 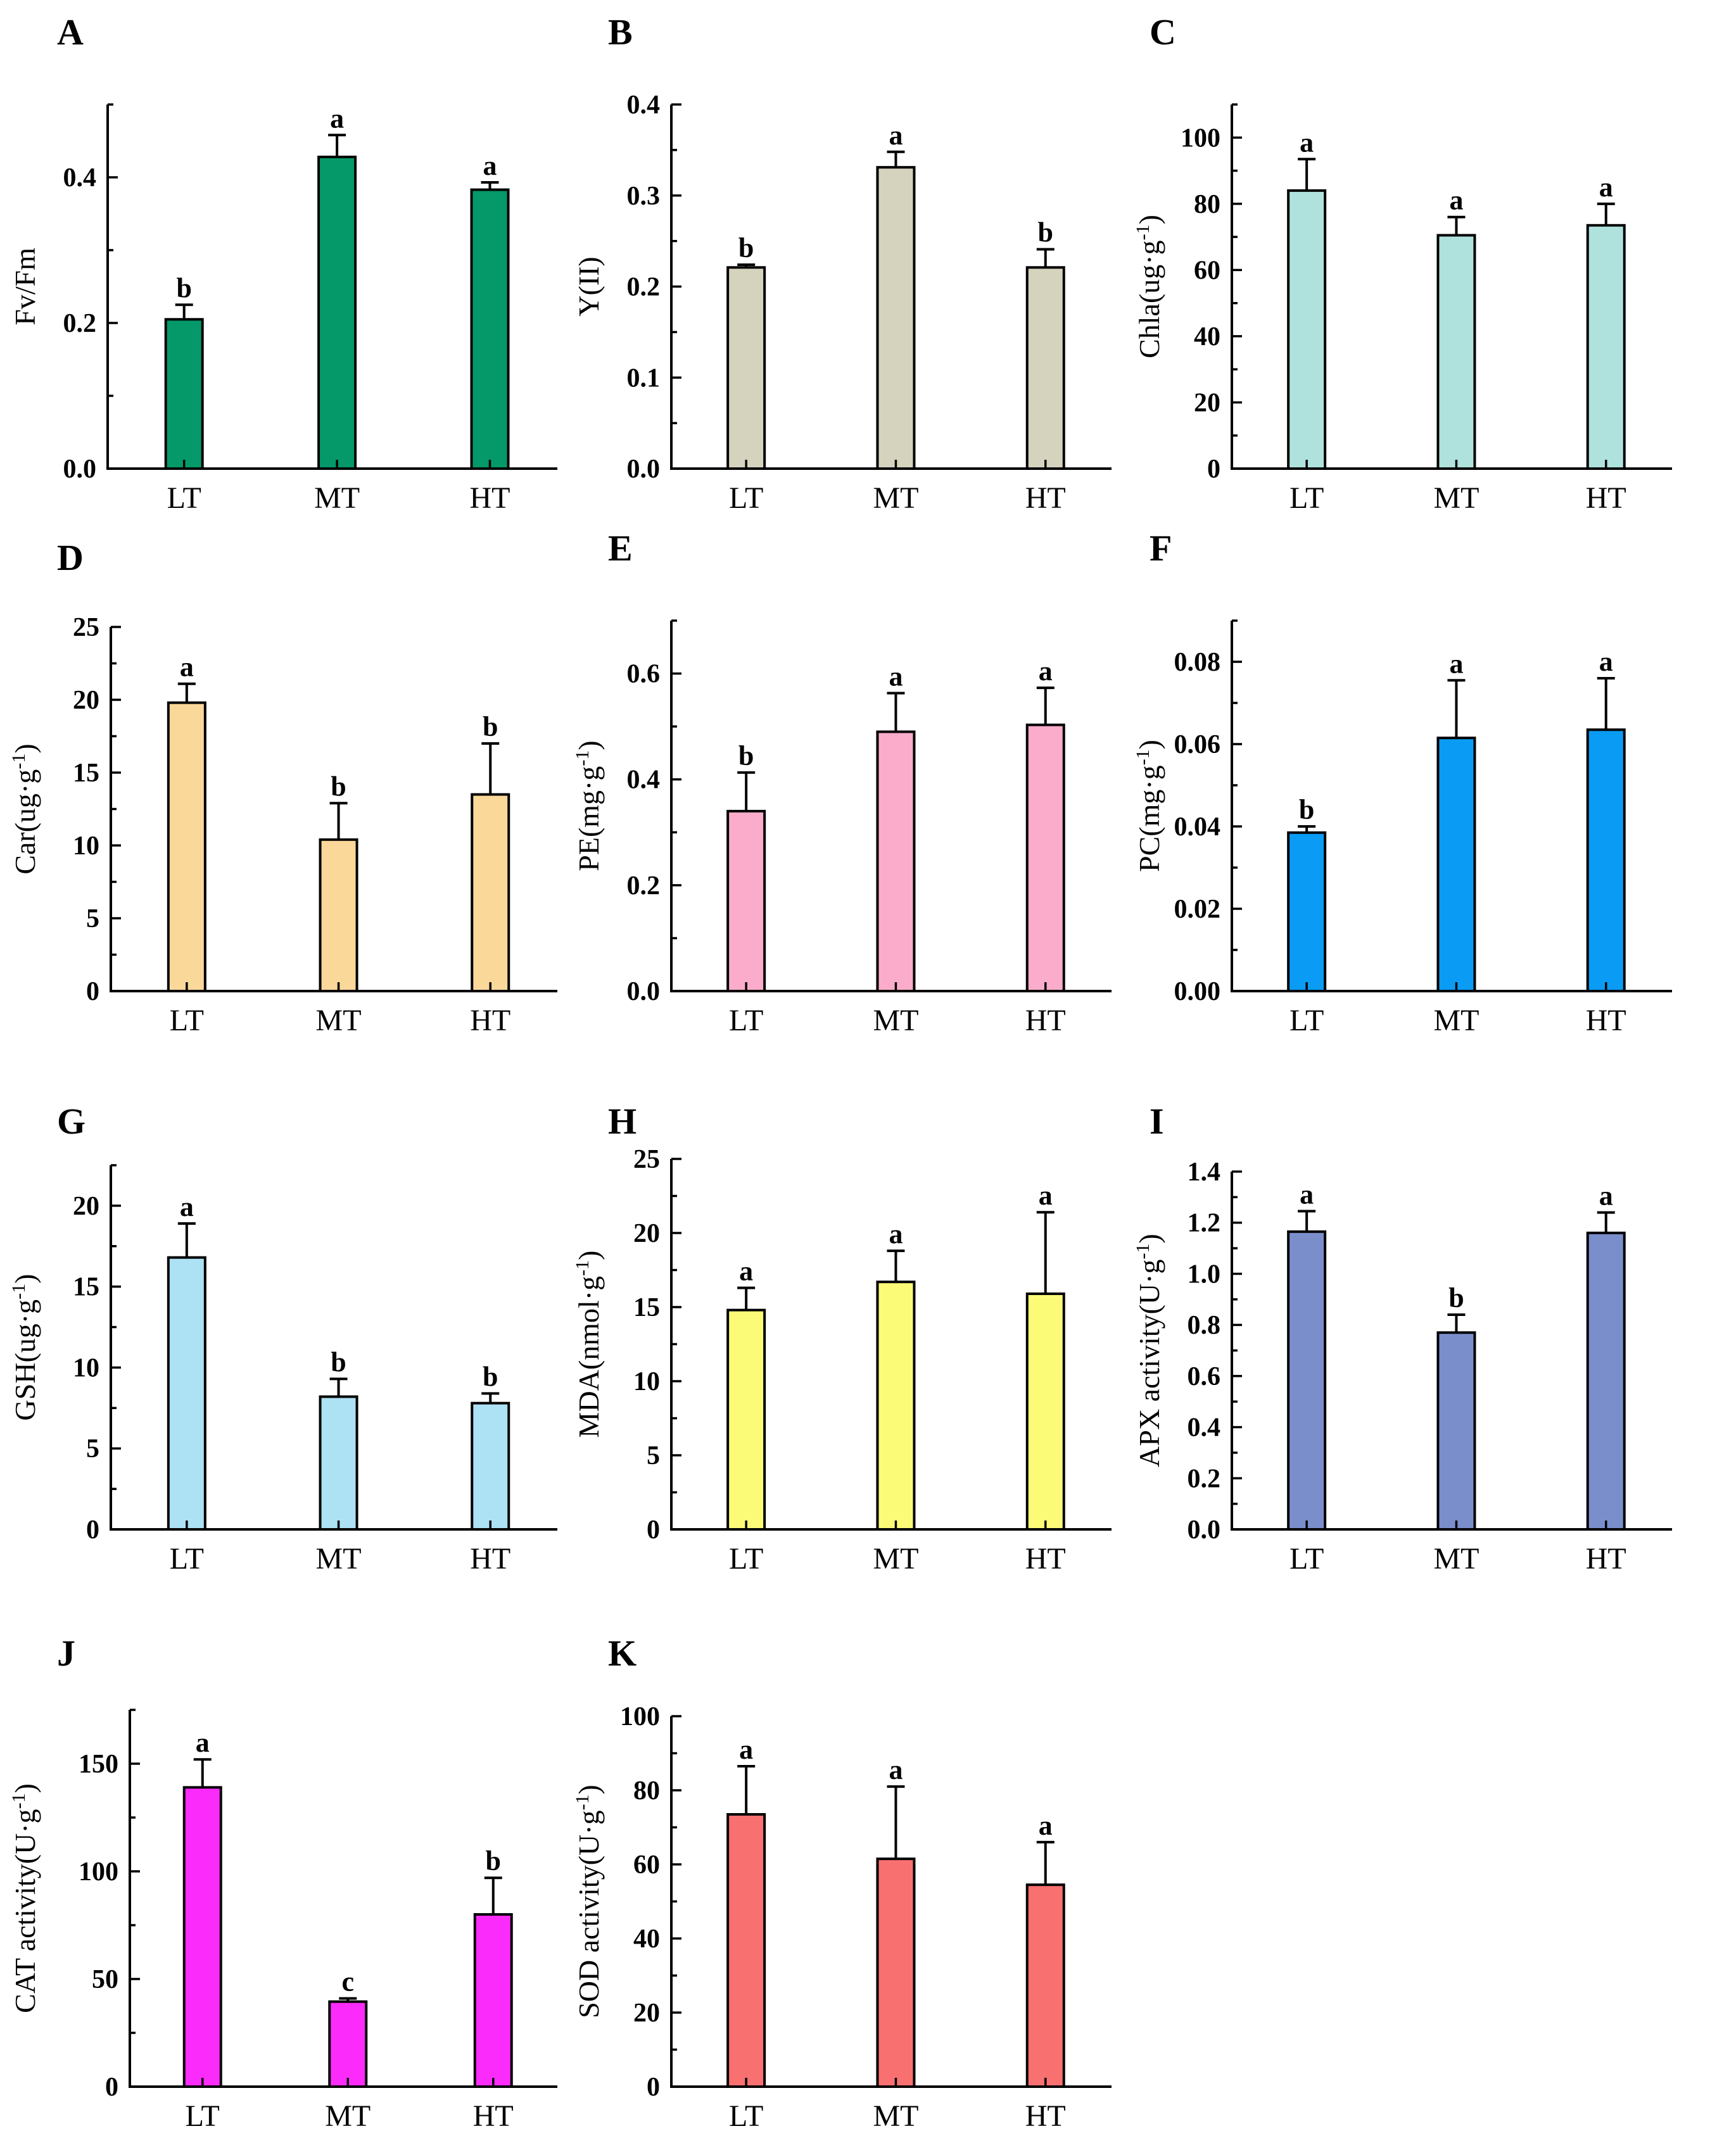 I want to click on tick-label-i: 0.0, so click(x=1204, y=1530).